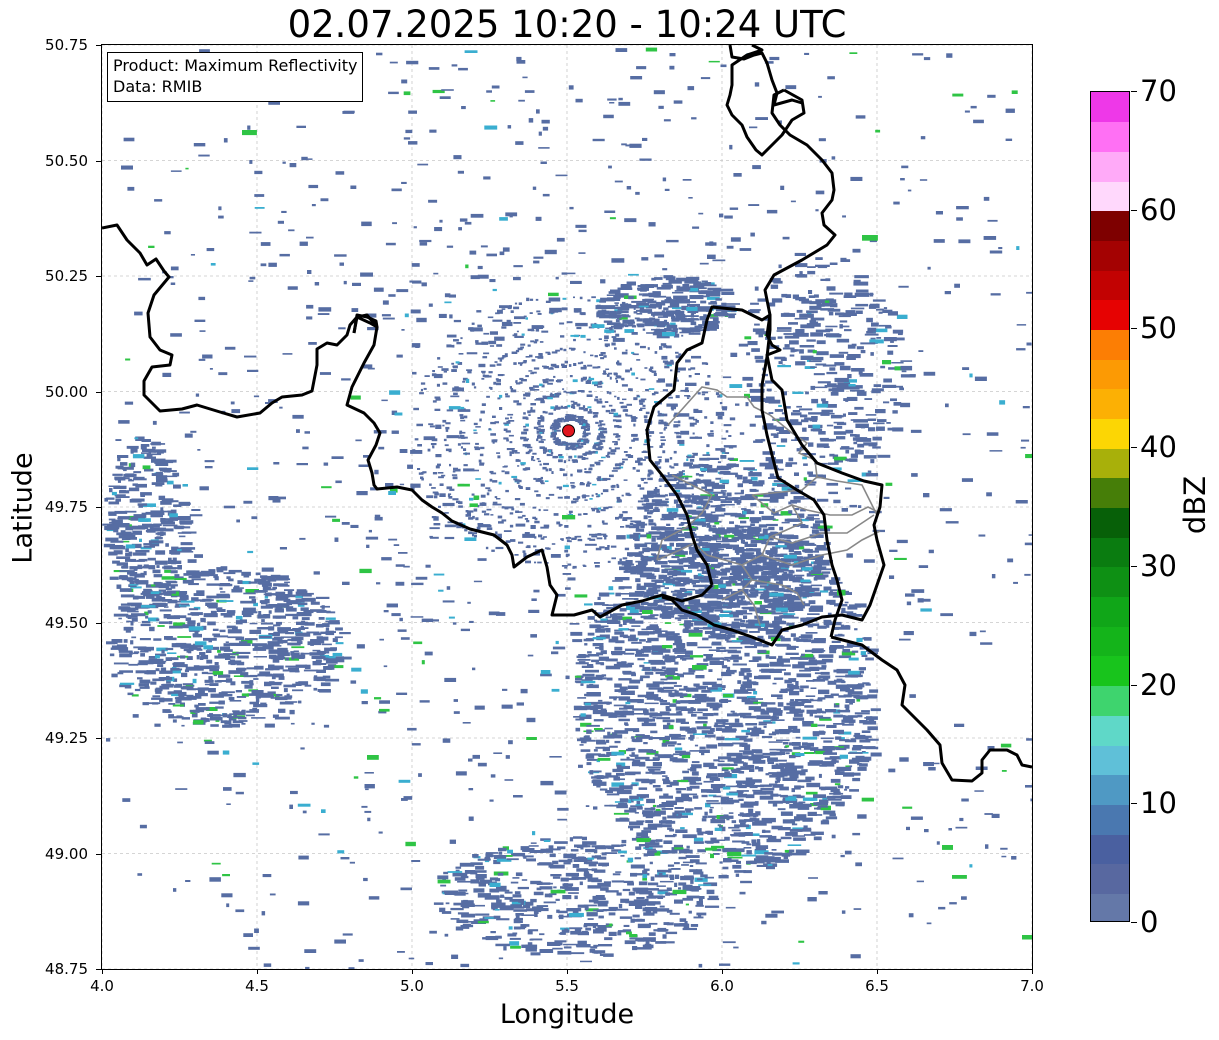 Image resolution: width=1219 pixels, height=1040 pixels. Describe the element at coordinates (1158, 328) in the screenshot. I see `colorbar-tick-label: 50` at that location.